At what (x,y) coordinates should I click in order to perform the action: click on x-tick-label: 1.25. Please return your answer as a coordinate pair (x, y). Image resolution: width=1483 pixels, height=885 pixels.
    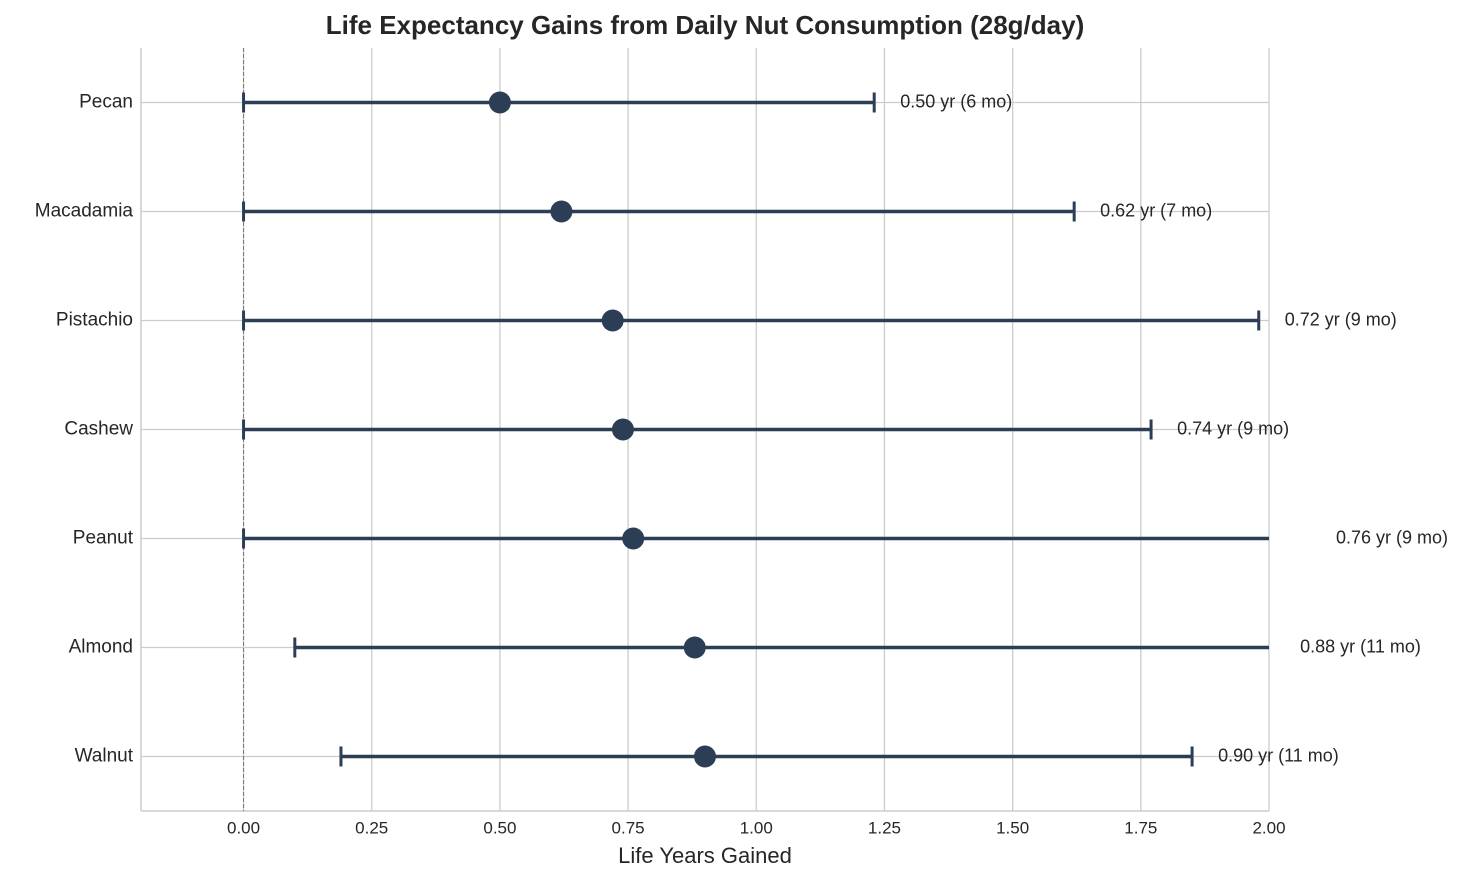
    Looking at the image, I should click on (884, 827).